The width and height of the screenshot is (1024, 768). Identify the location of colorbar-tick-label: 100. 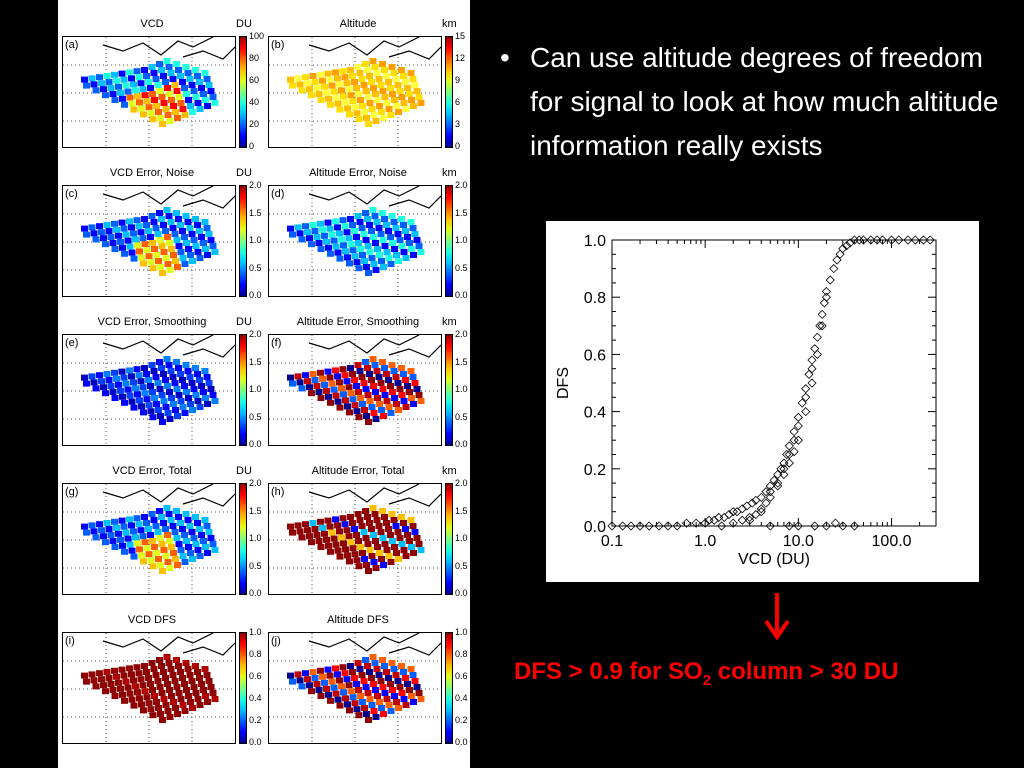
(257, 36).